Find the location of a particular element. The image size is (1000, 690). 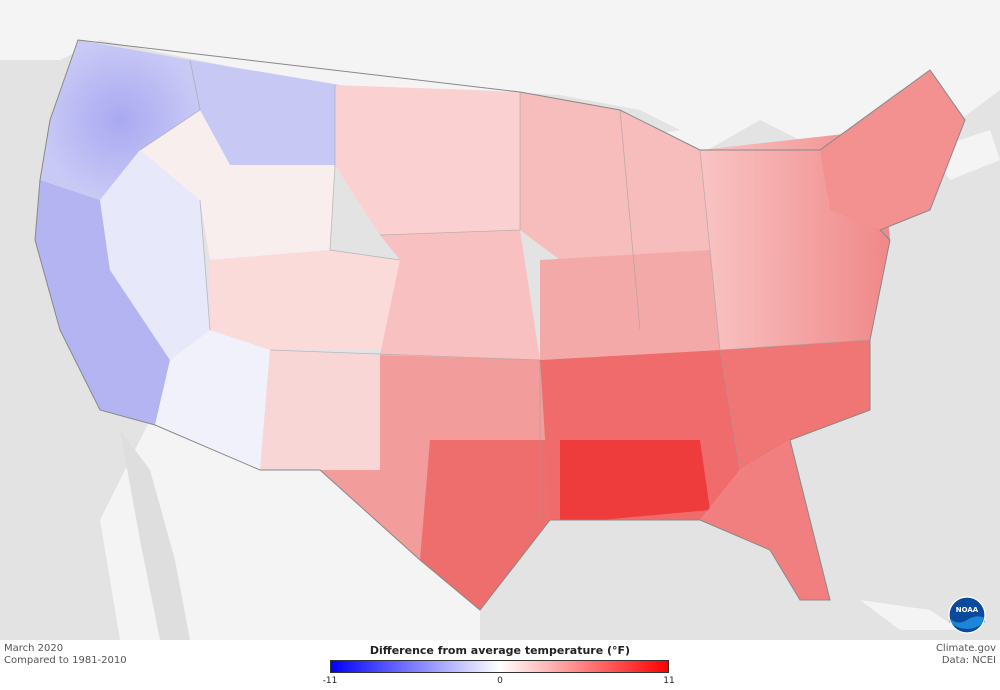

region-florida is located at coordinates (765, 520).